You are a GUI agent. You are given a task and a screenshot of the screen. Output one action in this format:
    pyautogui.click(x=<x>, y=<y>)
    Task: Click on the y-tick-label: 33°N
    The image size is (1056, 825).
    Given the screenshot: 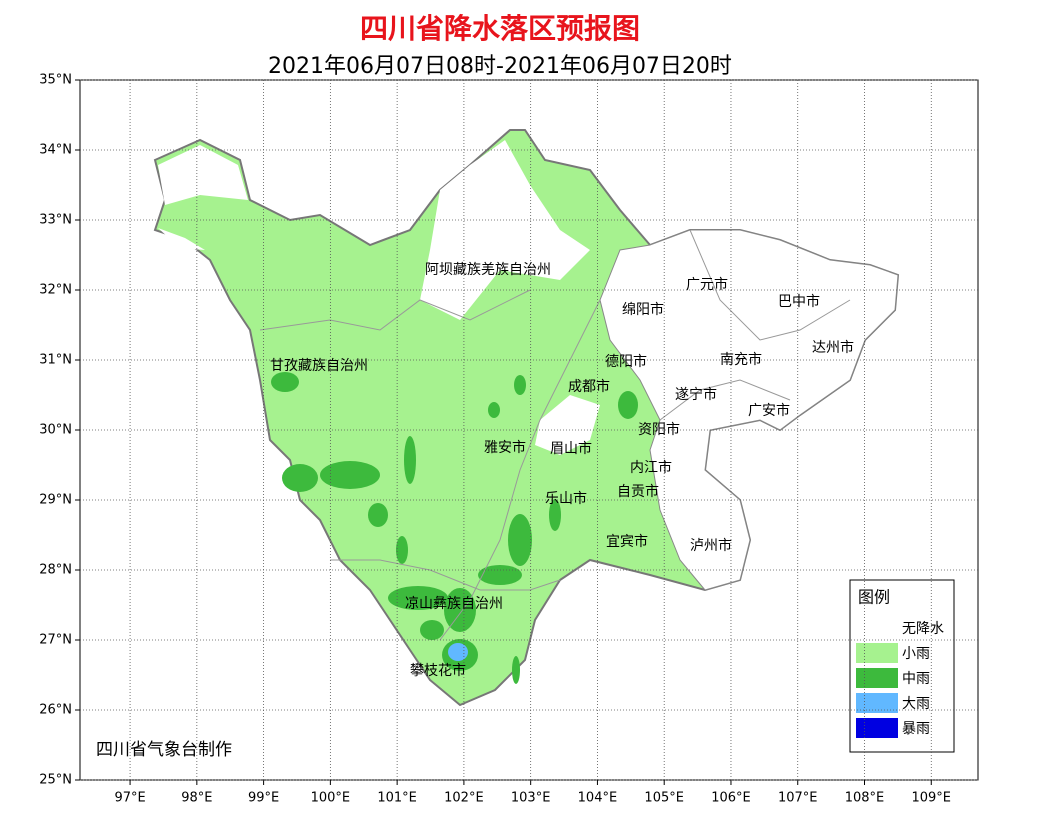 What is the action you would take?
    pyautogui.click(x=55, y=220)
    